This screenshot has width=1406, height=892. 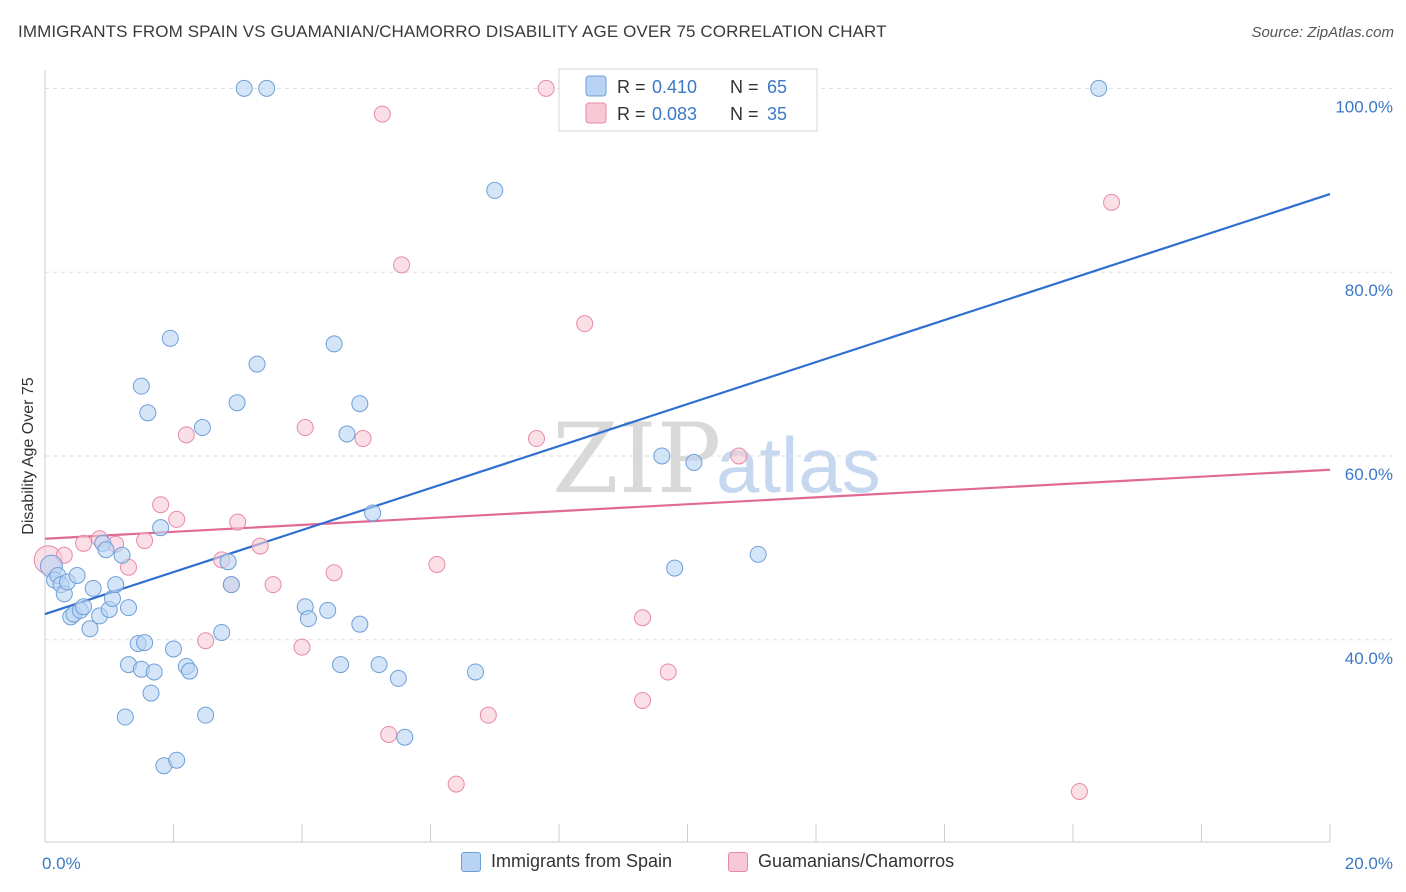 I want to click on legend-label-guamanian: Guamanians/Chamorros, so click(x=856, y=861).